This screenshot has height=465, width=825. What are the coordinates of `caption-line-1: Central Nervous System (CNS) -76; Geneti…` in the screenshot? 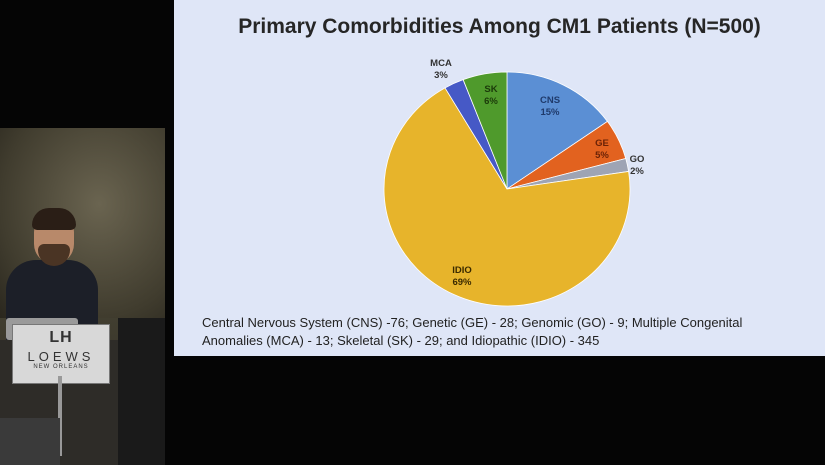 It's located at (472, 322).